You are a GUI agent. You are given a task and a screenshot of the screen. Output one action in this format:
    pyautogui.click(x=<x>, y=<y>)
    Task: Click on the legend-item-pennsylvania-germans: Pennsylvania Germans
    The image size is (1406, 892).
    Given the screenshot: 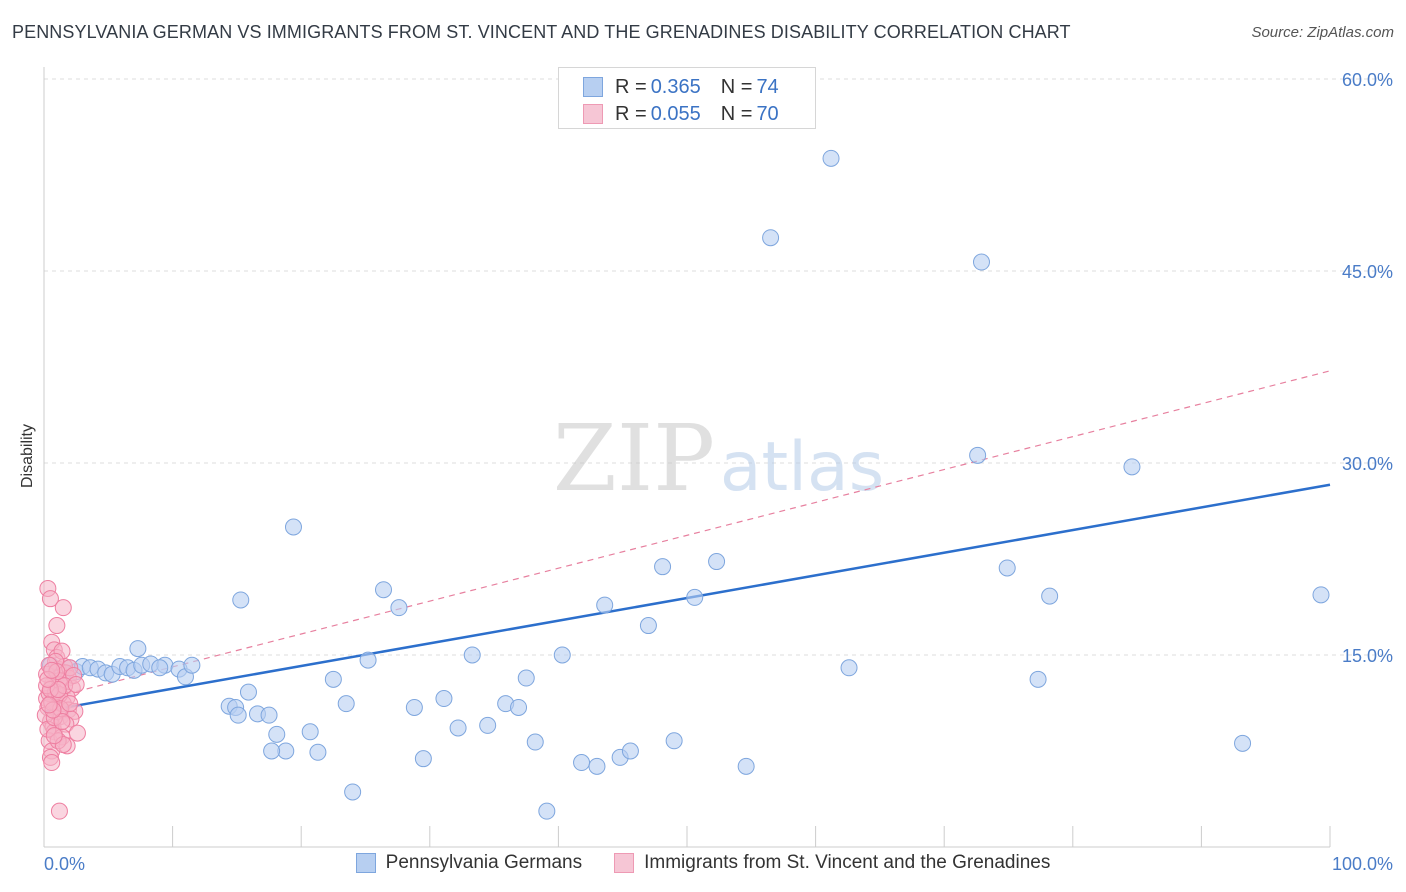 What is the action you would take?
    pyautogui.click(x=469, y=863)
    